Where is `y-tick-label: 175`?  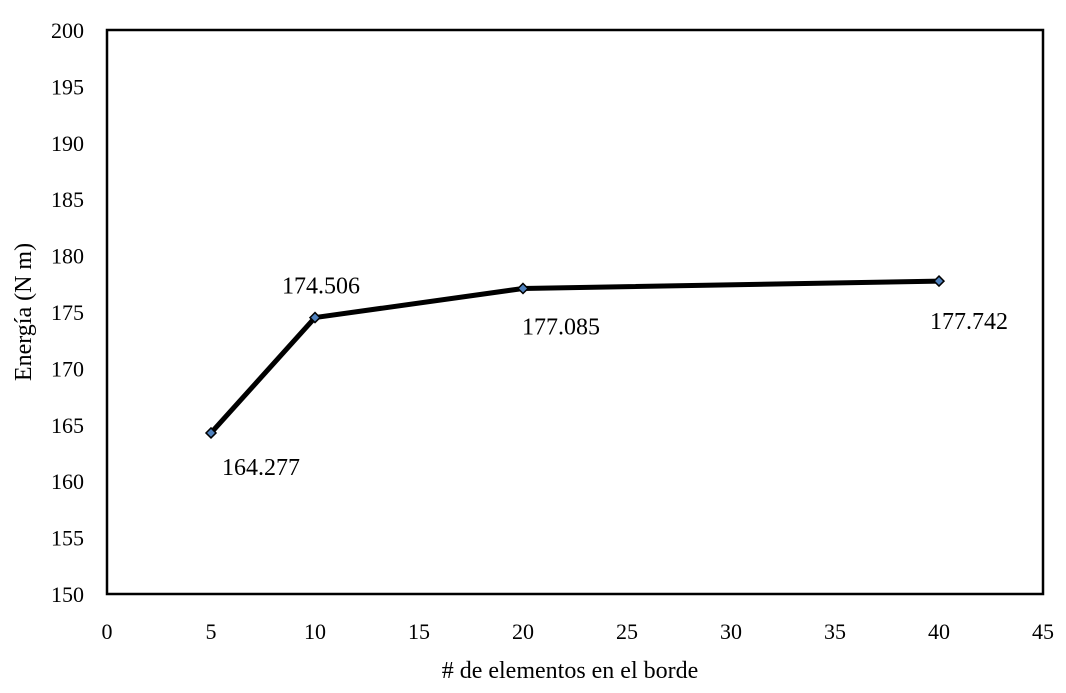 y-tick-label: 175 is located at coordinates (67, 312).